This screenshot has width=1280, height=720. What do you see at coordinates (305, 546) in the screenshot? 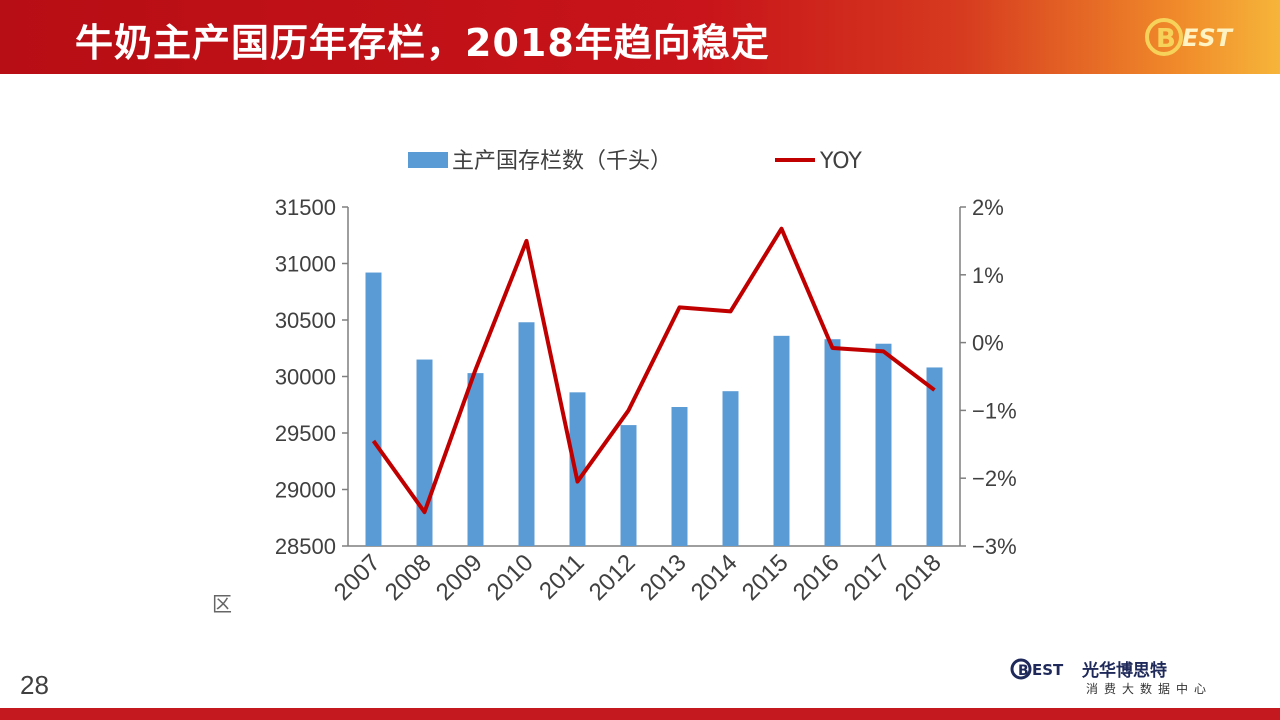
I see `left-tick-label: 28500` at bounding box center [305, 546].